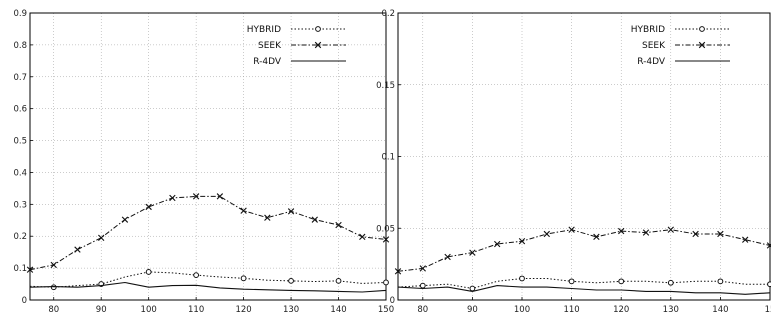  I want to click on y-tick-label: 0.6, so click(20, 110).